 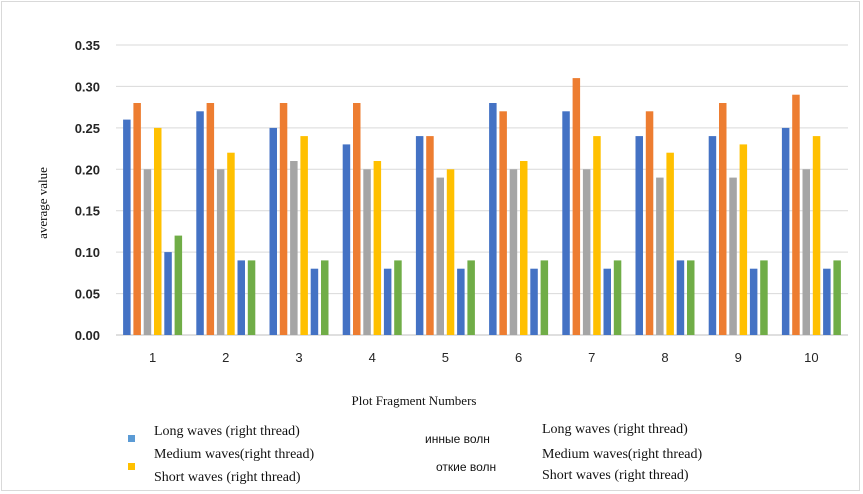 I want to click on y-tick-label: 0.10, so click(x=87, y=252).